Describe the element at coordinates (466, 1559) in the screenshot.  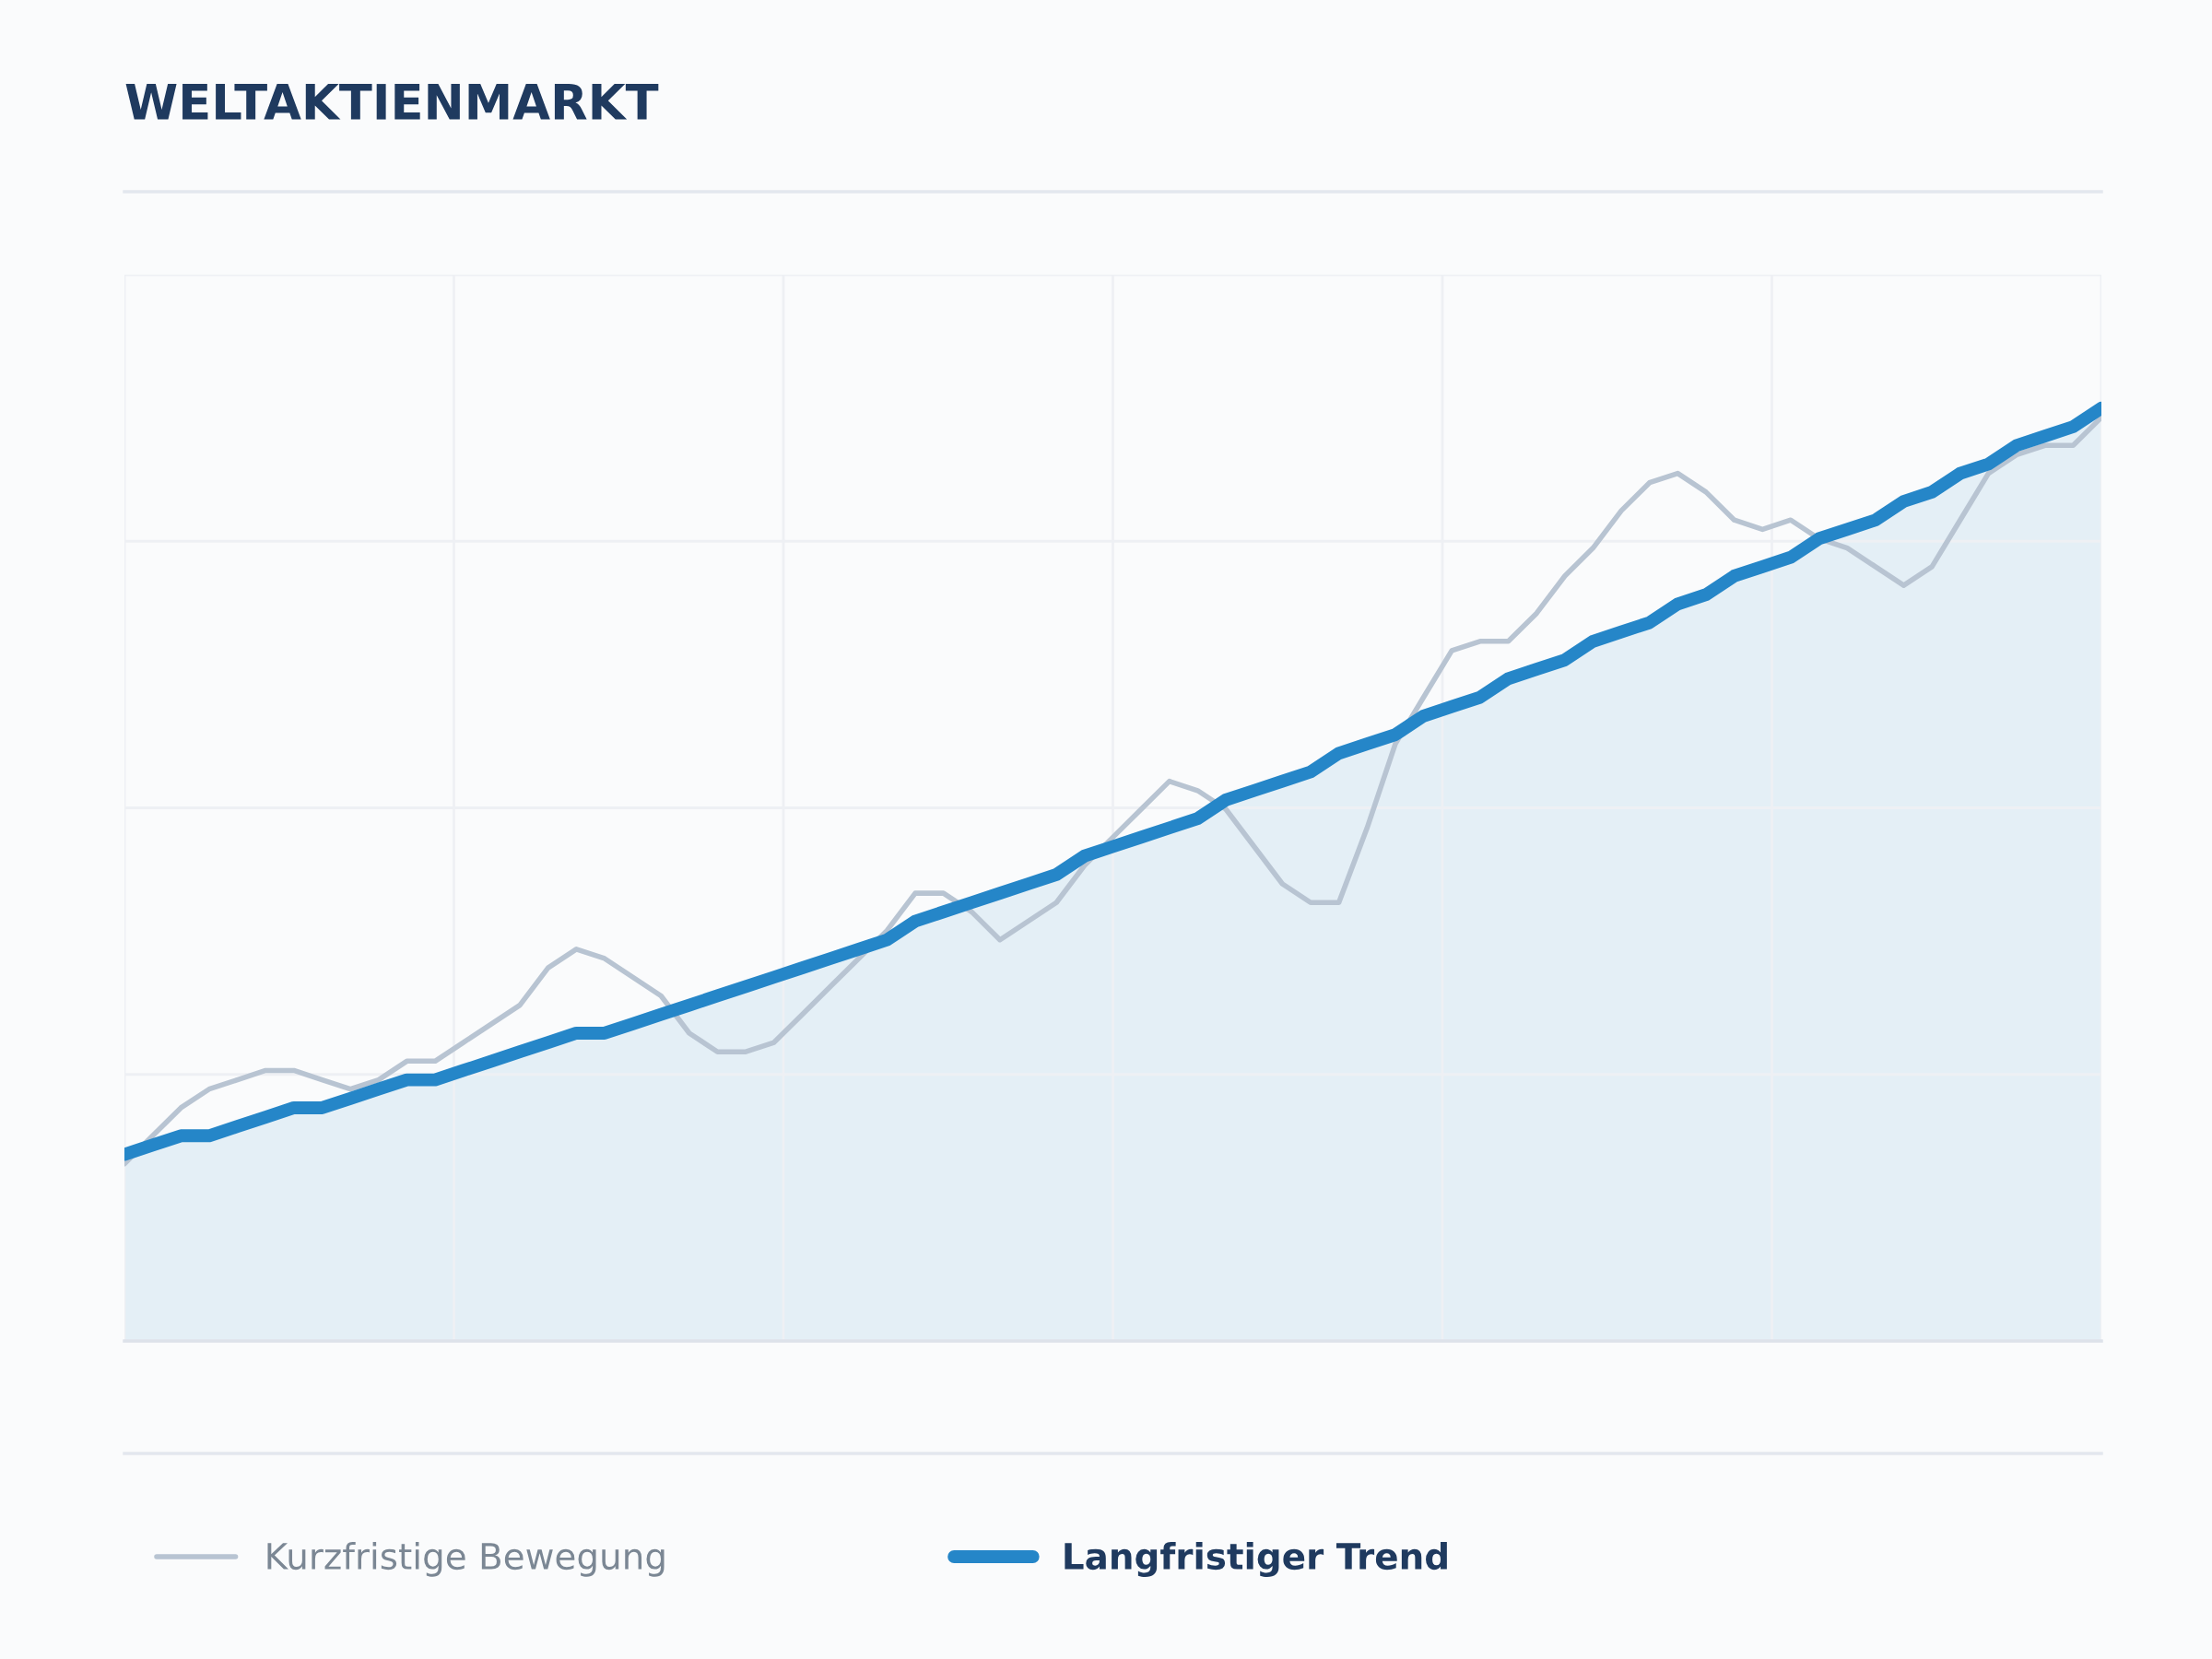
I see `legend-label: Kurzfristige Bewegung` at that location.